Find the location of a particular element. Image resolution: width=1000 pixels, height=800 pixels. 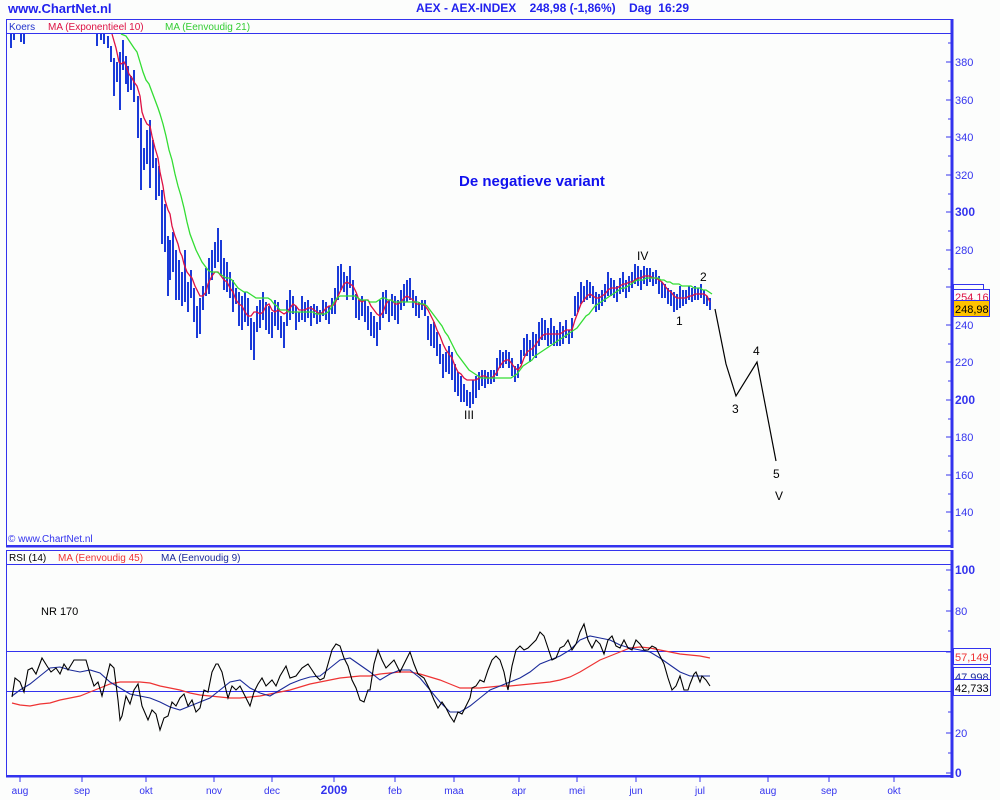

y-label: 140 is located at coordinates (964, 513).